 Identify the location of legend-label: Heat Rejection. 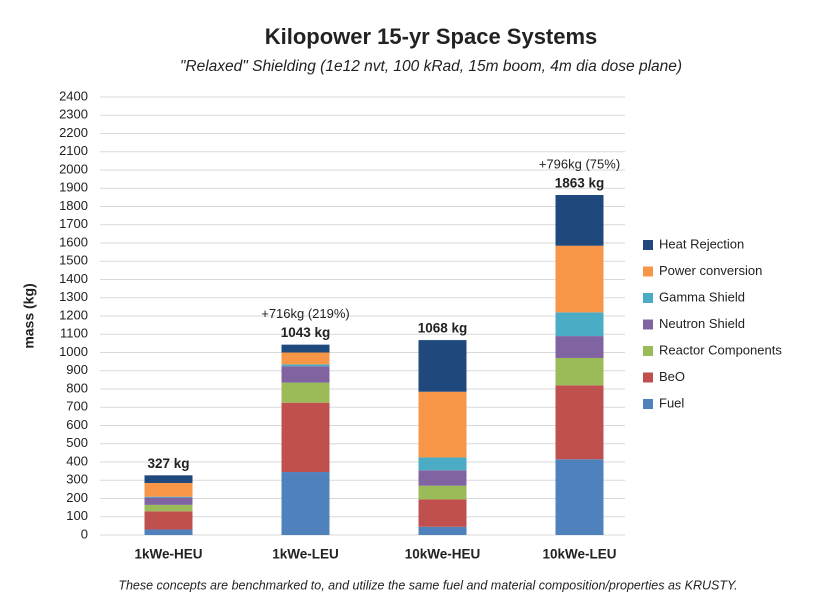
(701, 243).